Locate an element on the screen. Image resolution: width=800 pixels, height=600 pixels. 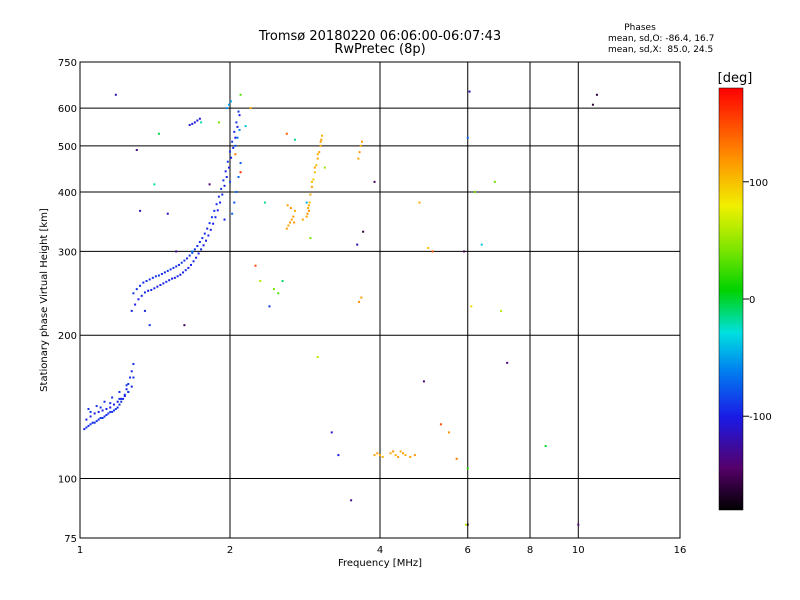
colorbar-tick-label: 100 is located at coordinates (758, 183).